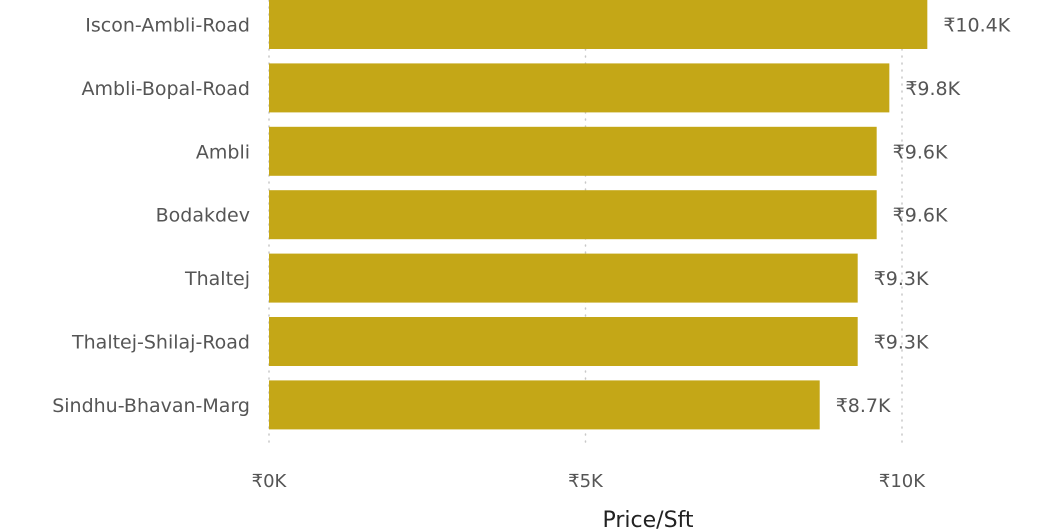 The width and height of the screenshot is (1043, 532). Describe the element at coordinates (976, 26) in the screenshot. I see `value-label: ₹10.4K` at that location.